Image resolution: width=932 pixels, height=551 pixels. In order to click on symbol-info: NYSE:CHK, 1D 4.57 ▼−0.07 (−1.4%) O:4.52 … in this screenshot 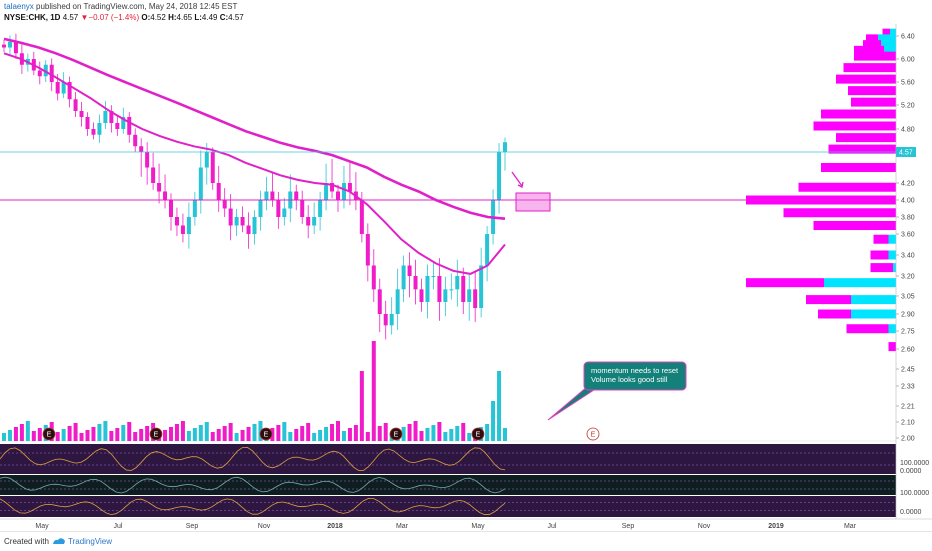, I will do `click(124, 17)`.